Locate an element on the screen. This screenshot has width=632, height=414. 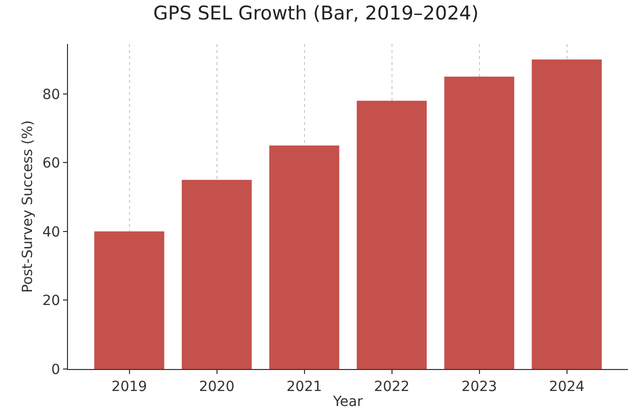
x-tick-label: 2021 is located at coordinates (304, 386).